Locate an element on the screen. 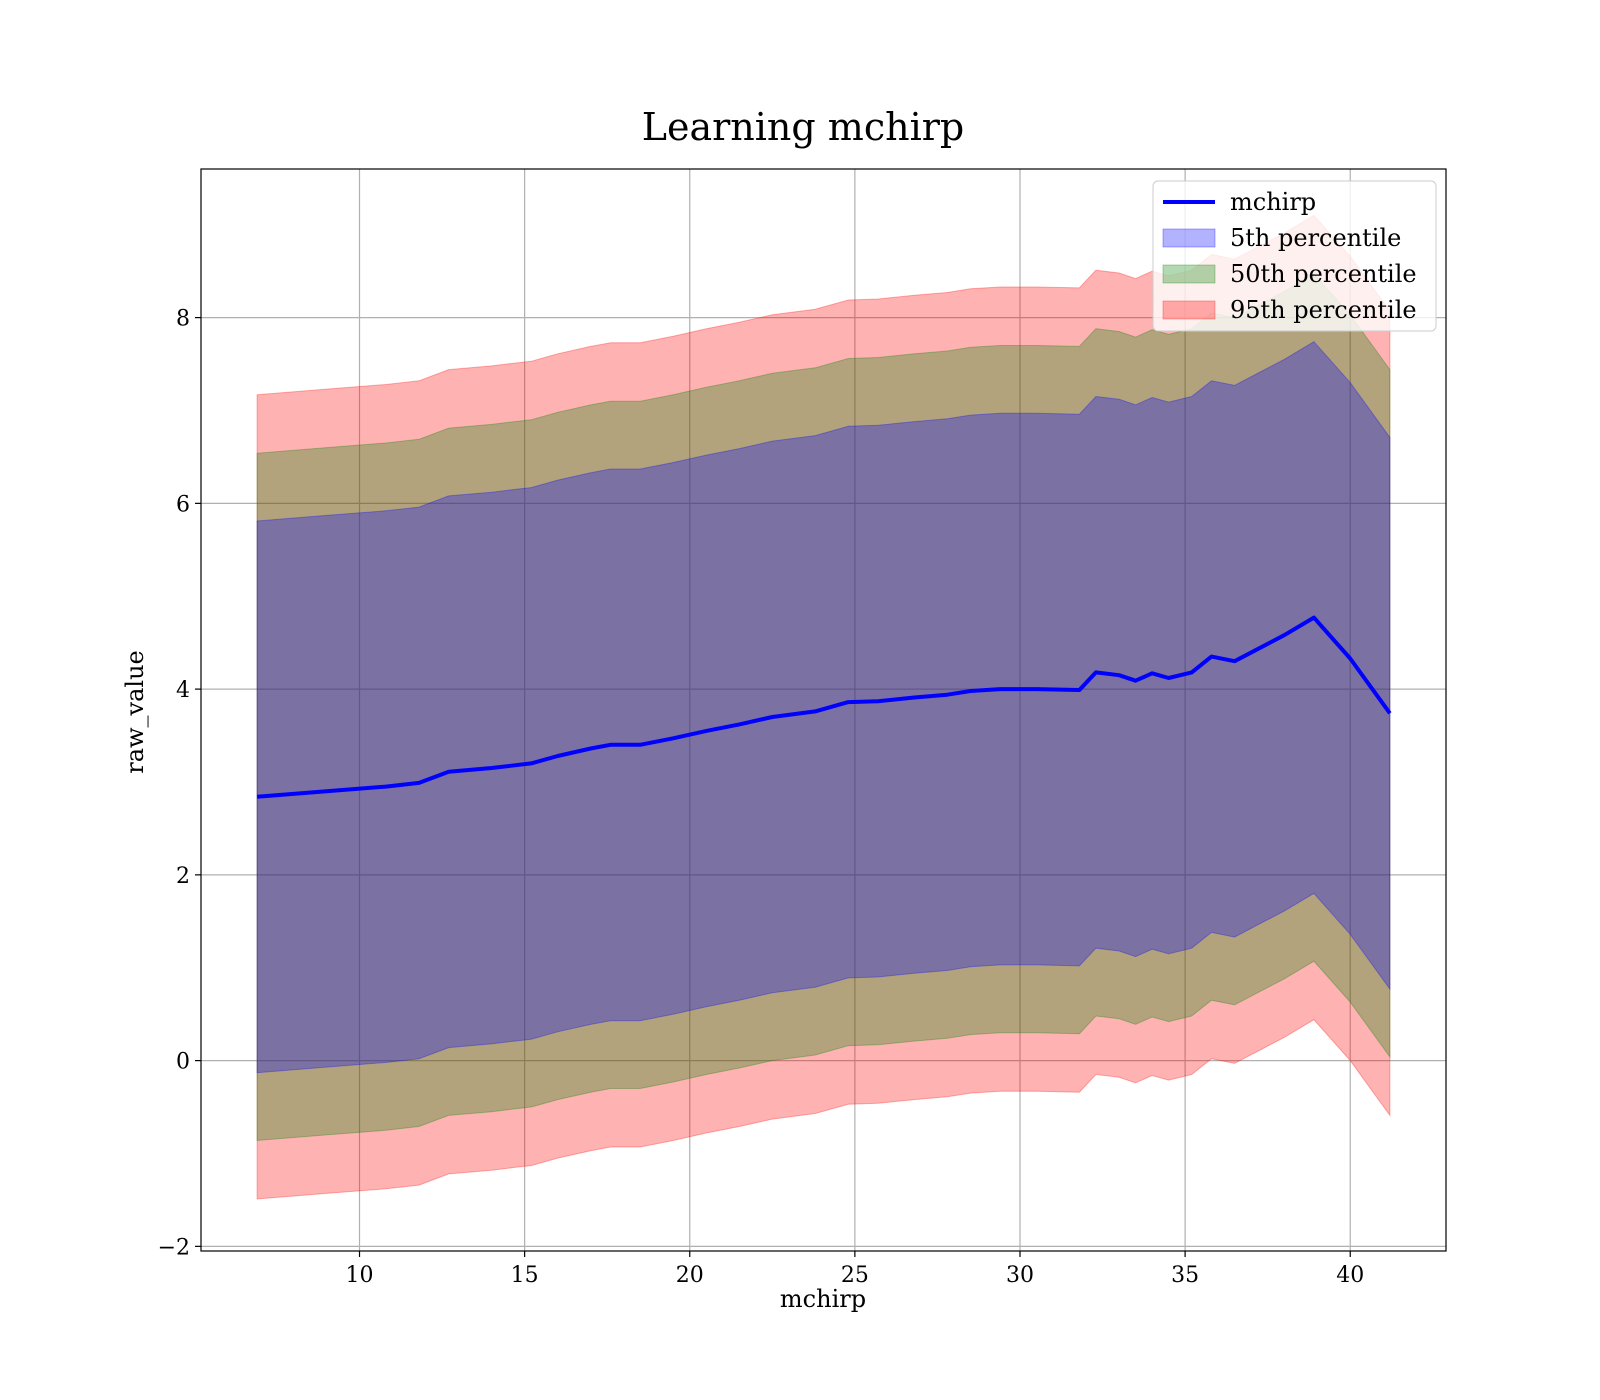 The height and width of the screenshot is (1400, 1600). line-layer is located at coordinates (824, 707).